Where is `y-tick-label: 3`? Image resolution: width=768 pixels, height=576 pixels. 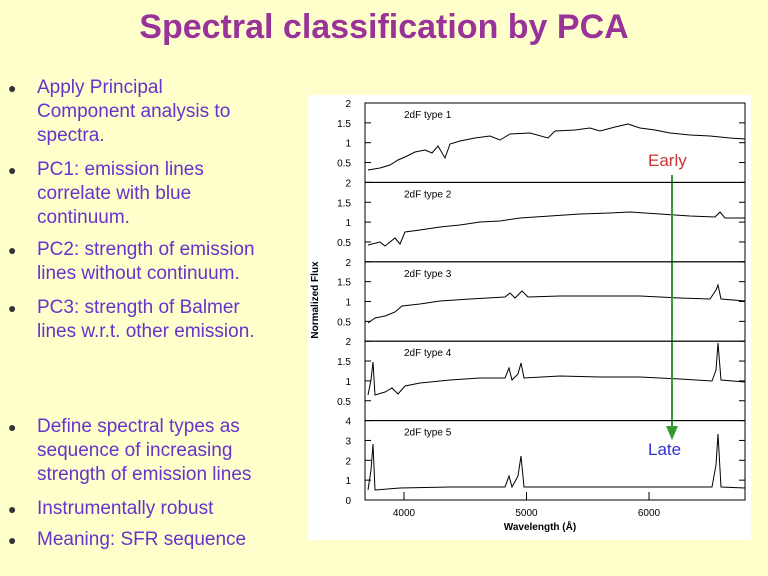 y-tick-label: 3 is located at coordinates (348, 441).